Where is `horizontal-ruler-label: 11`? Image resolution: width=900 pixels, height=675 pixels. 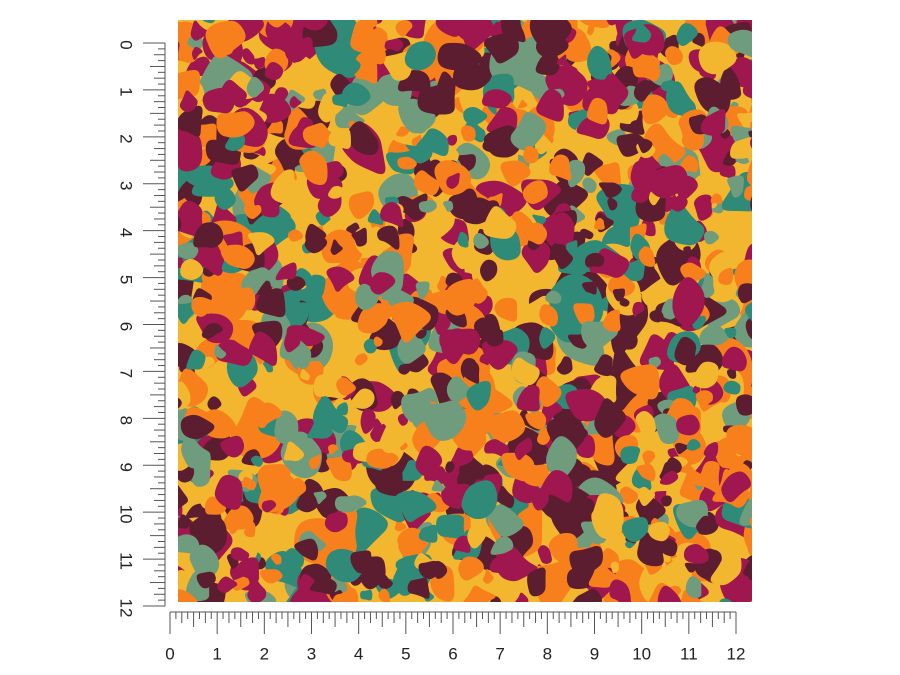
horizontal-ruler-label: 11 is located at coordinates (689, 653).